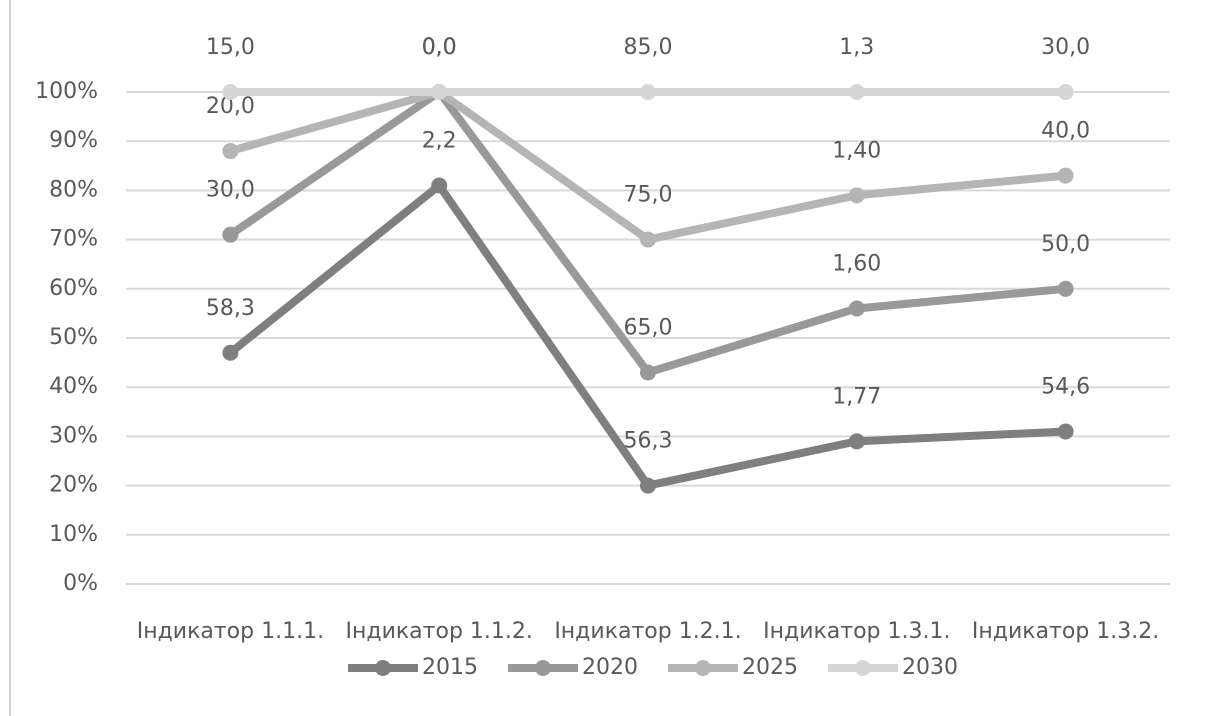 Image resolution: width=1210 pixels, height=716 pixels. What do you see at coordinates (770, 667) in the screenshot?
I see `legend-label: 2025` at bounding box center [770, 667].